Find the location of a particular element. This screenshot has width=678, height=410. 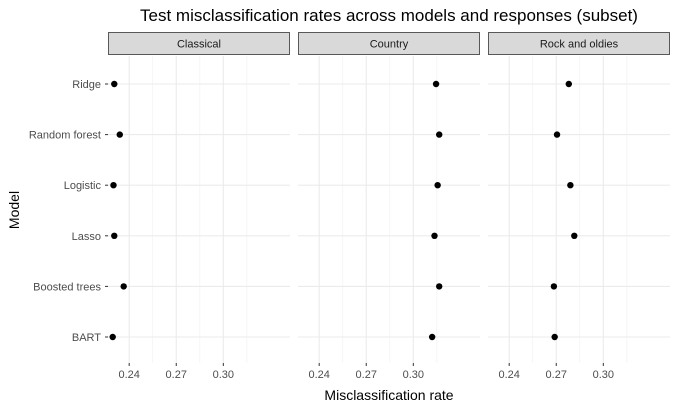

y-tick-label: Ridge is located at coordinates (86, 85).